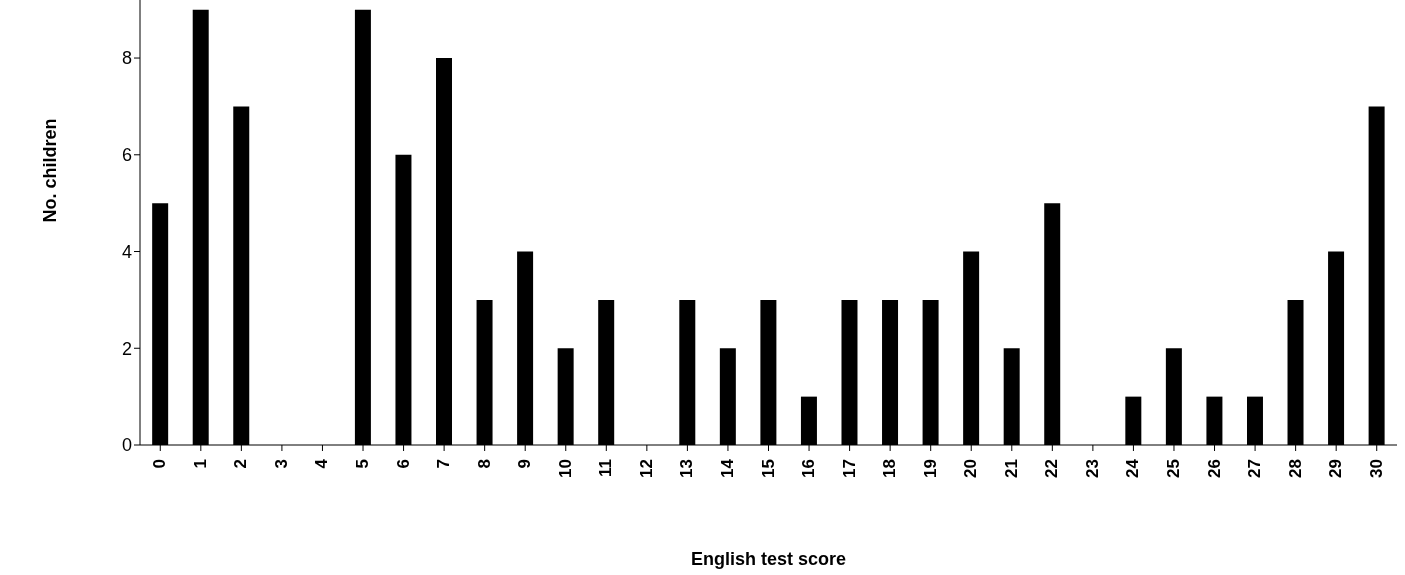 This screenshot has width=1405, height=575. Describe the element at coordinates (930, 468) in the screenshot. I see `x-tick-label: 19` at that location.